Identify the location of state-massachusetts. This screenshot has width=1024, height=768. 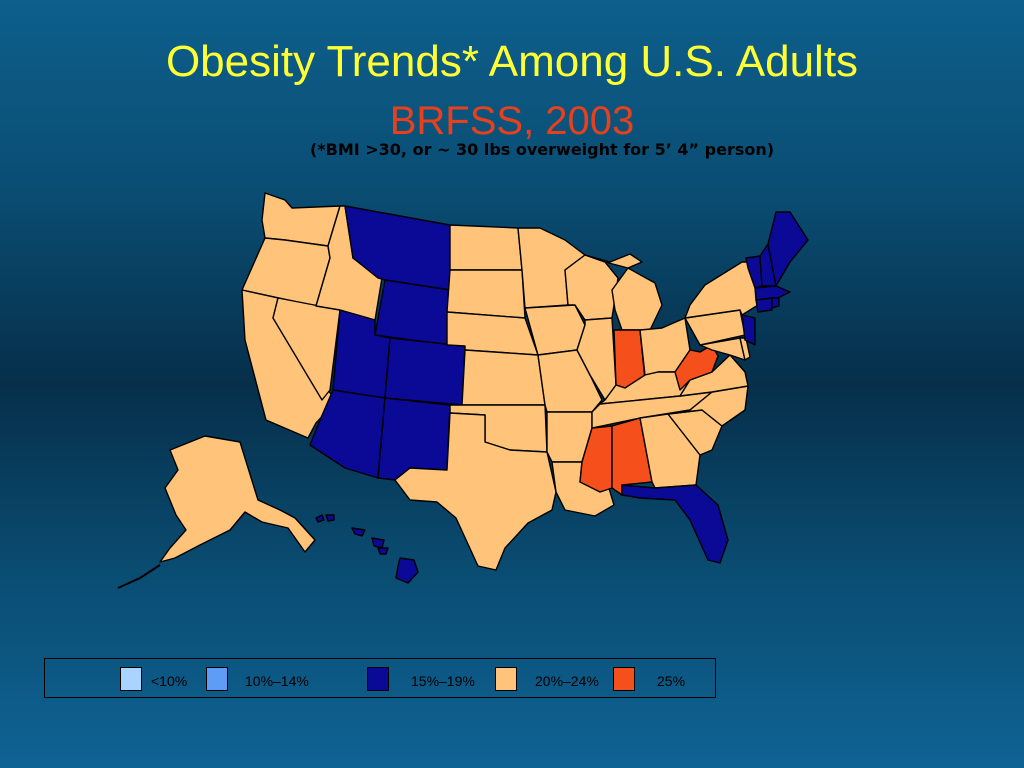
(772, 293).